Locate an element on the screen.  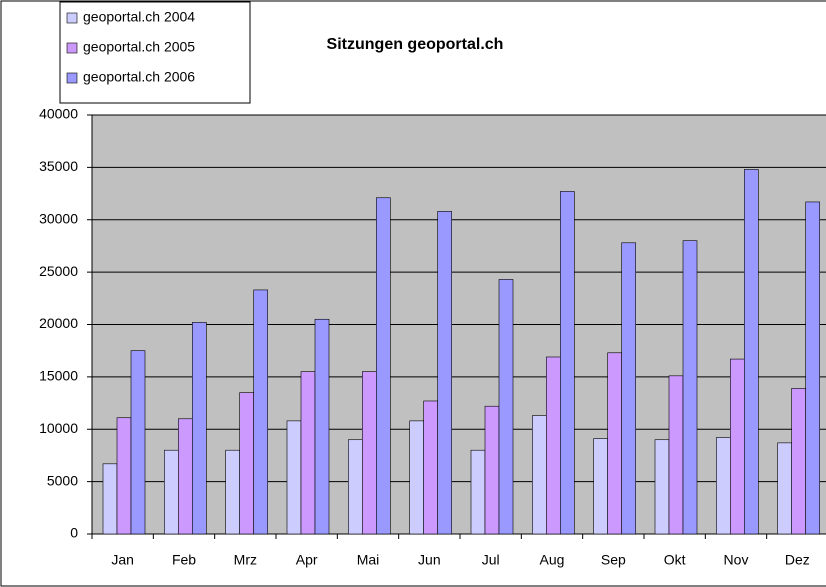
legend-label: geoportal.ch 2004 is located at coordinates (139, 17).